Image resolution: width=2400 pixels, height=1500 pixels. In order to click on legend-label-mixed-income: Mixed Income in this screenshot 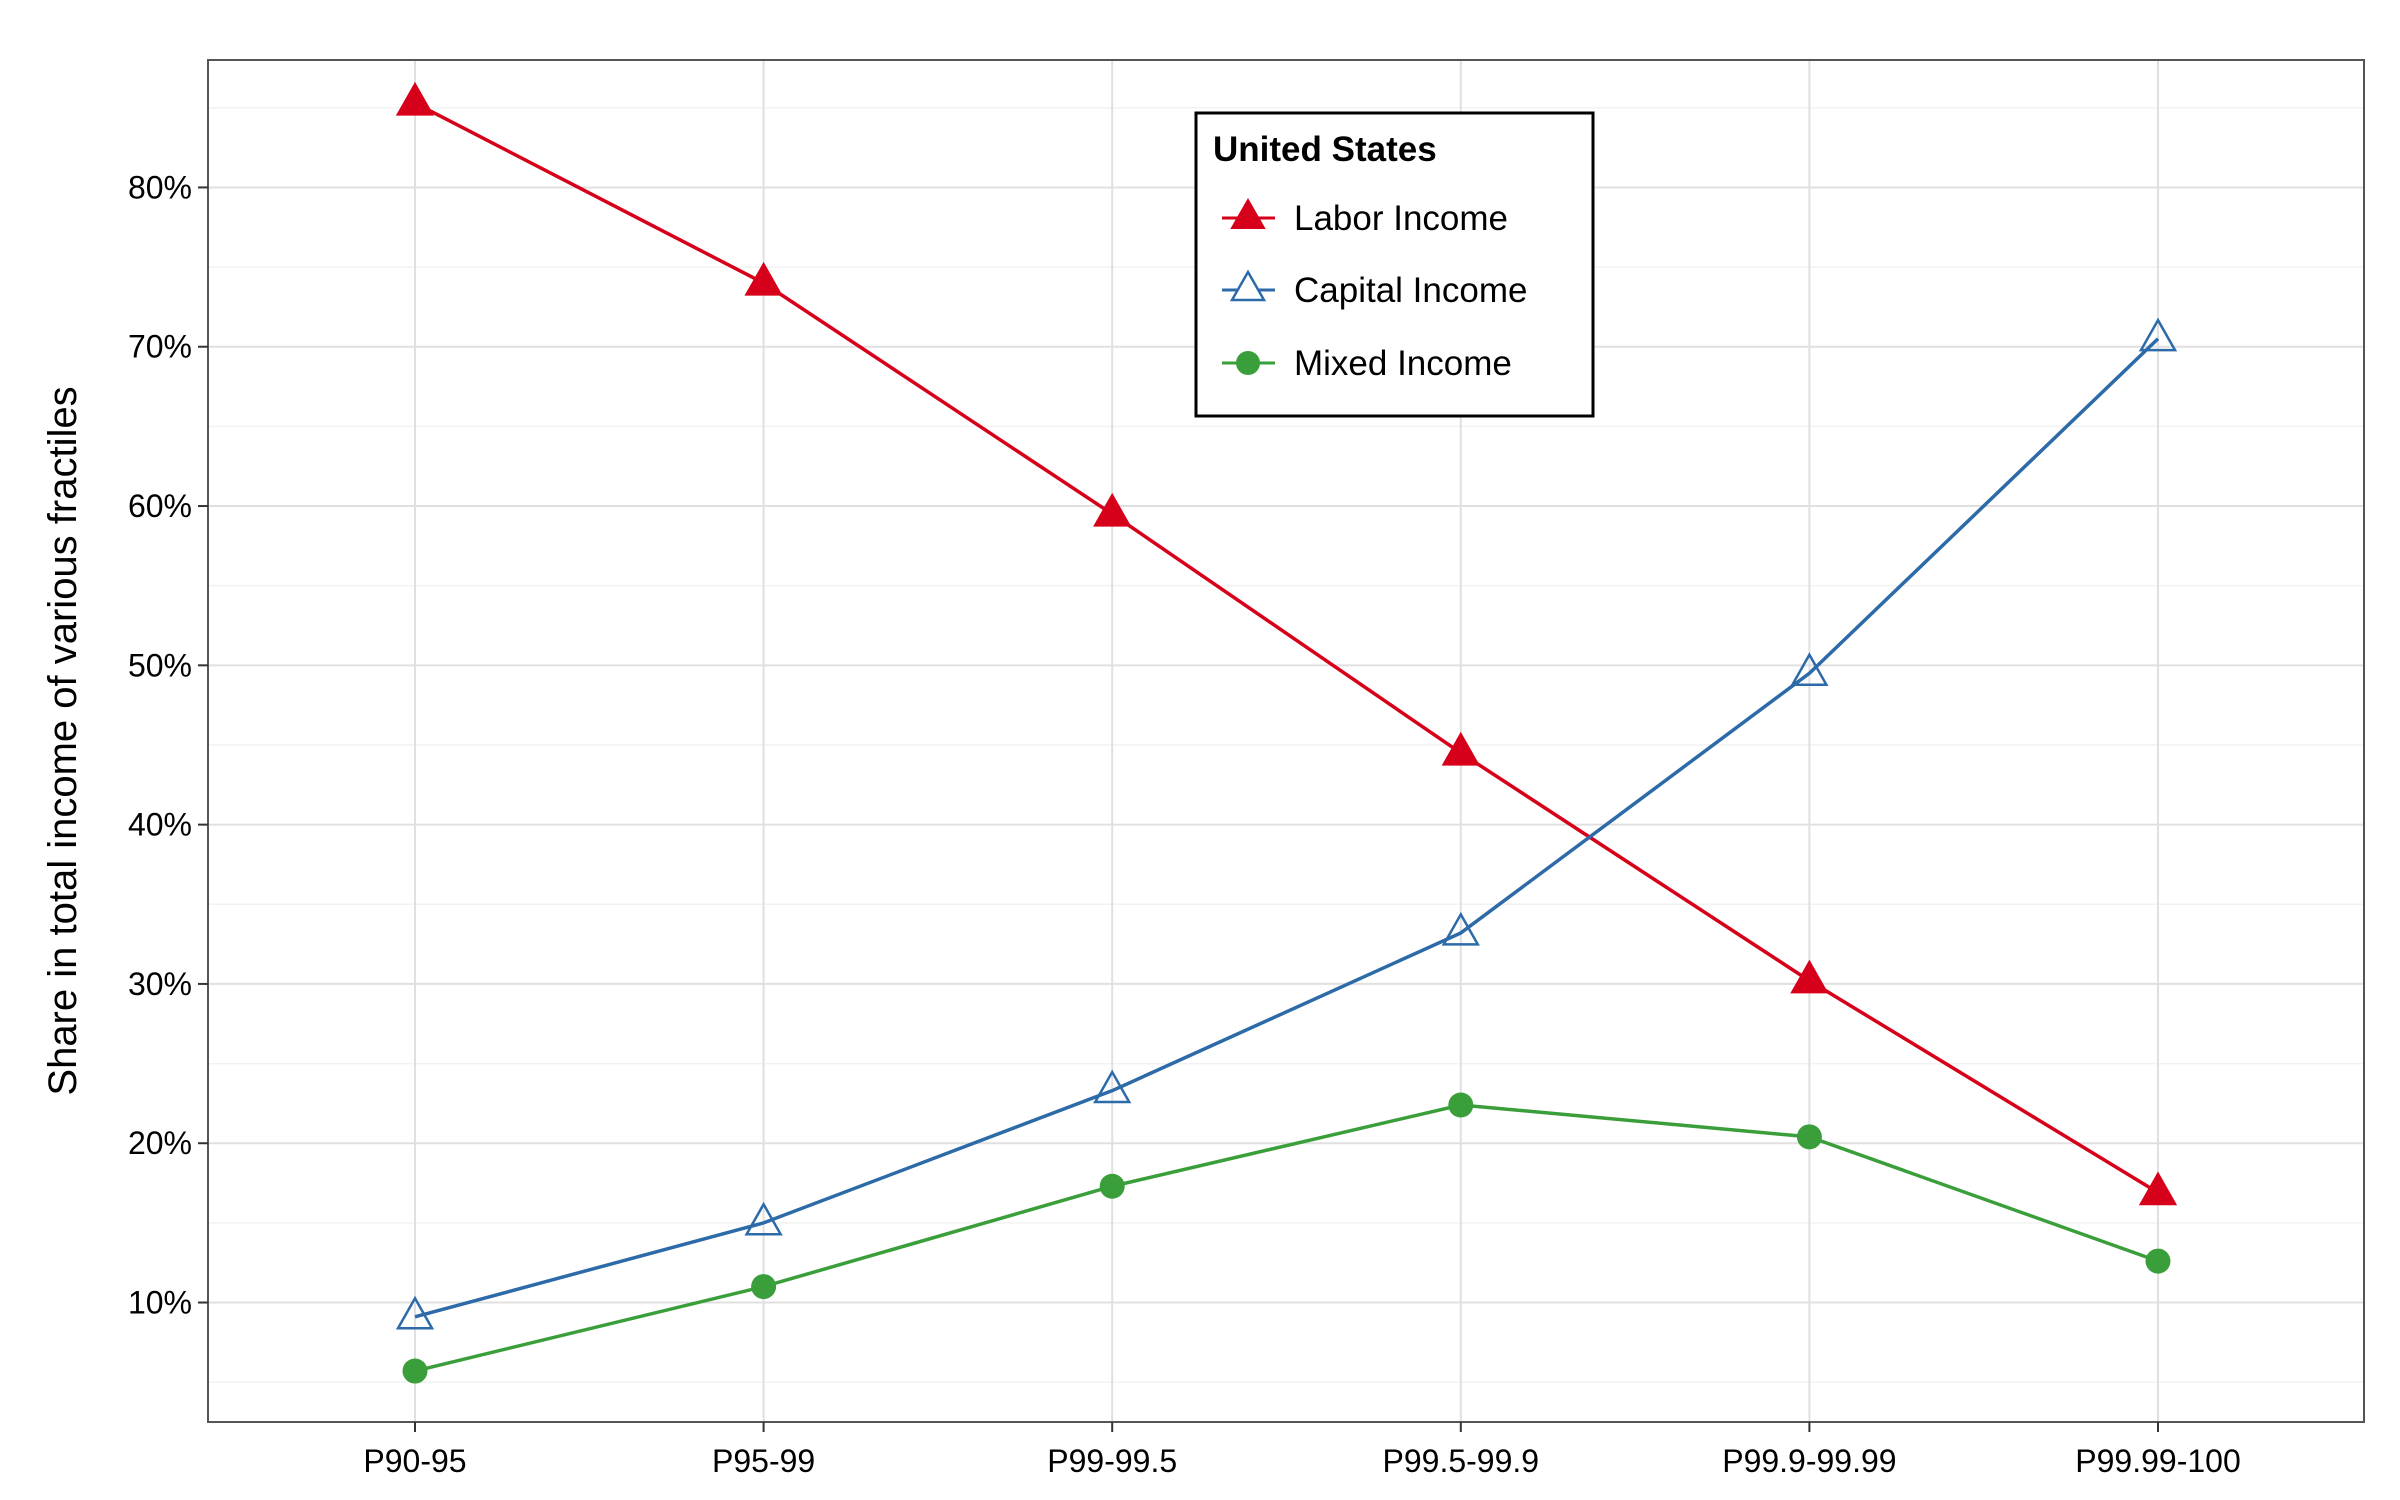, I will do `click(1403, 363)`.